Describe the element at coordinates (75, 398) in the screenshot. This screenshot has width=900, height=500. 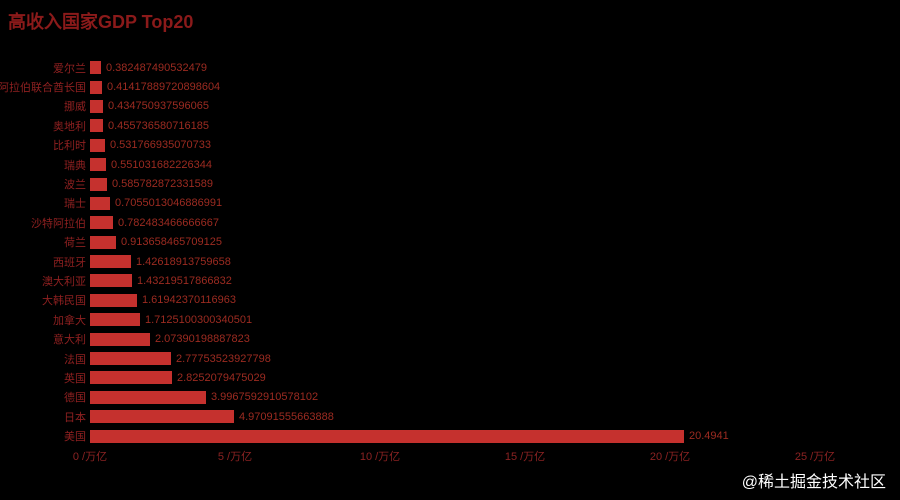
I see `category-label: 德国` at that location.